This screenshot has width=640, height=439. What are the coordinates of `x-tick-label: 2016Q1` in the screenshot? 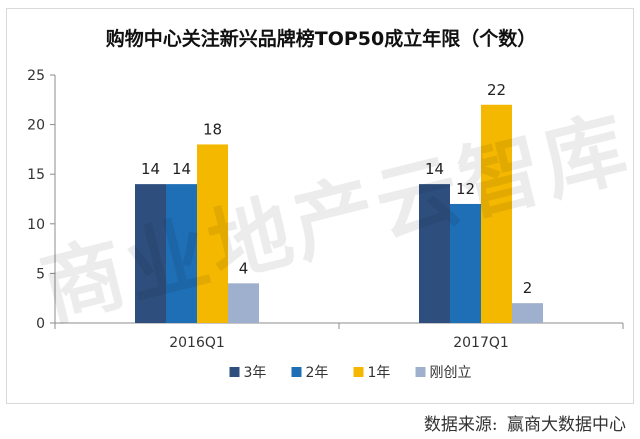 It's located at (197, 343).